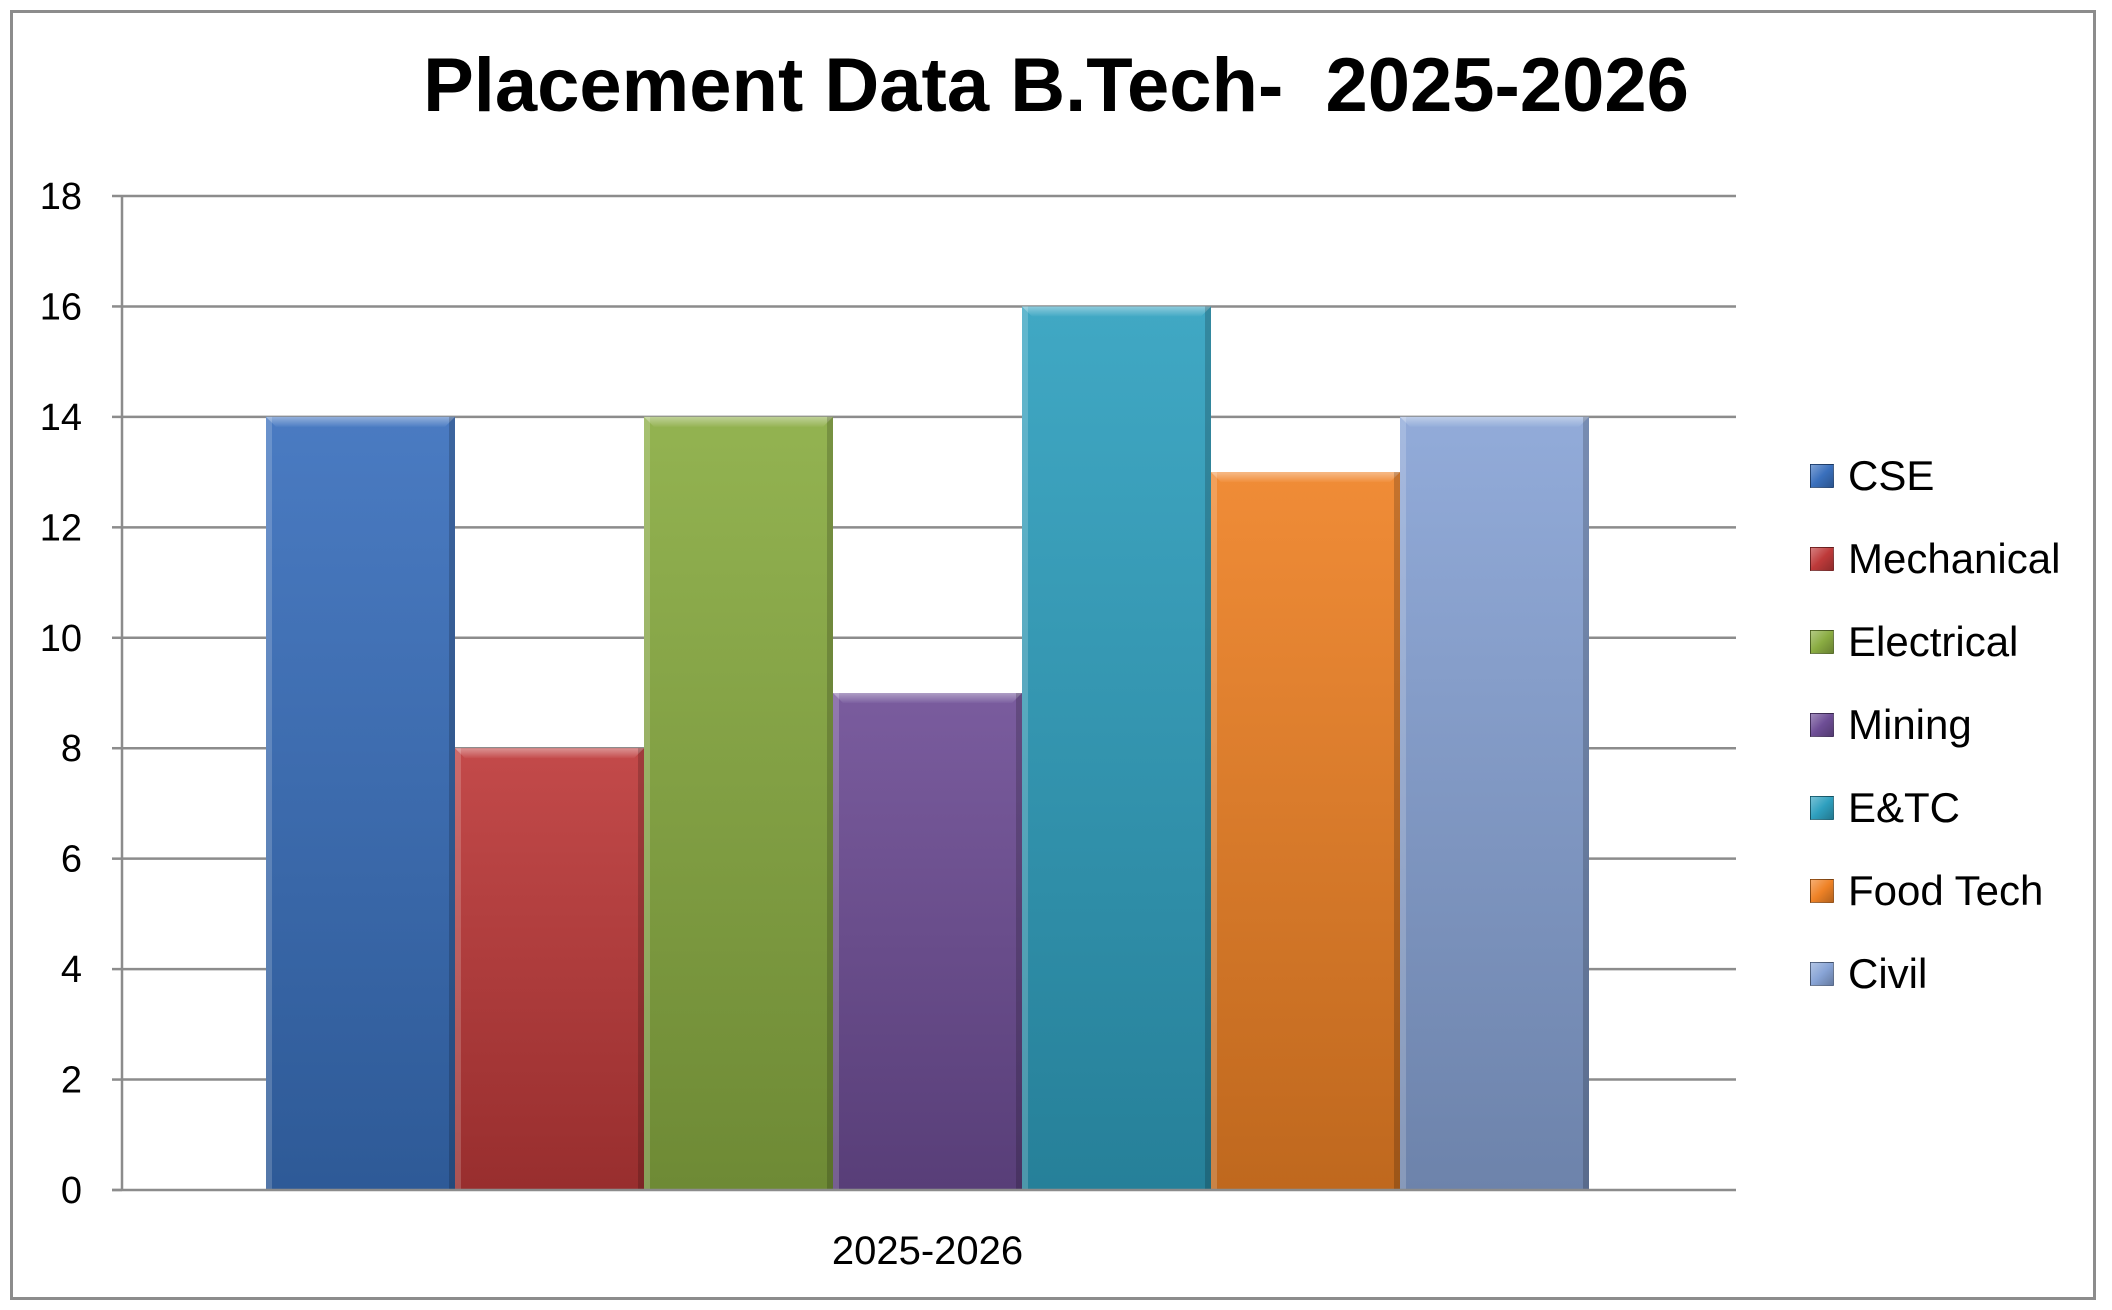  I want to click on y-tick-label: 16, so click(61, 307).